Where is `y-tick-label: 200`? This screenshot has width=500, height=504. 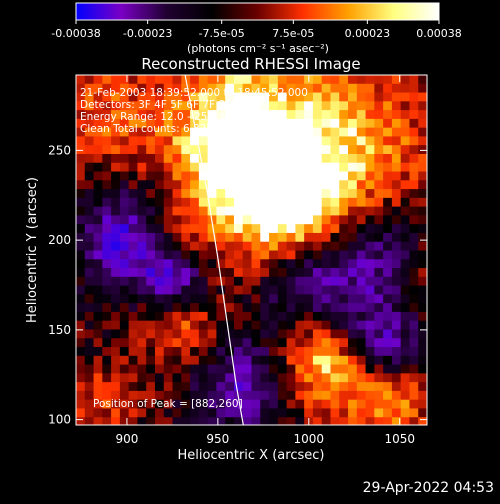 y-tick-label: 200 is located at coordinates (59, 240).